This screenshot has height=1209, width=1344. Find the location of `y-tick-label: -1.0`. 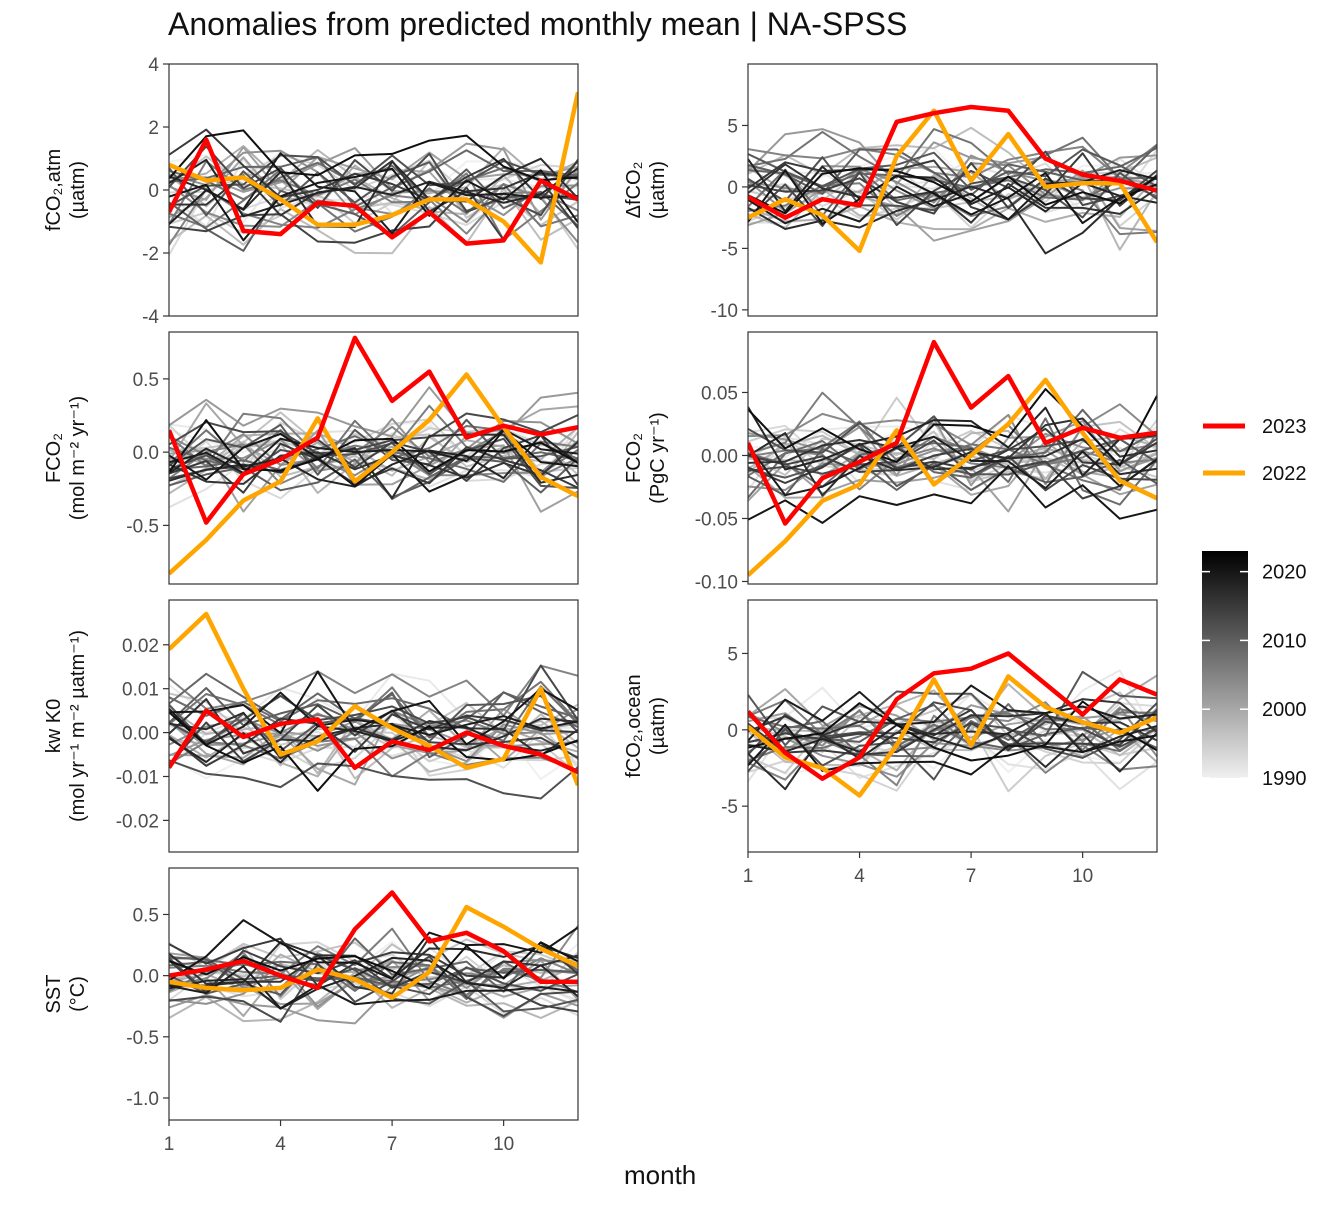

y-tick-label: -1.0 is located at coordinates (142, 1099).